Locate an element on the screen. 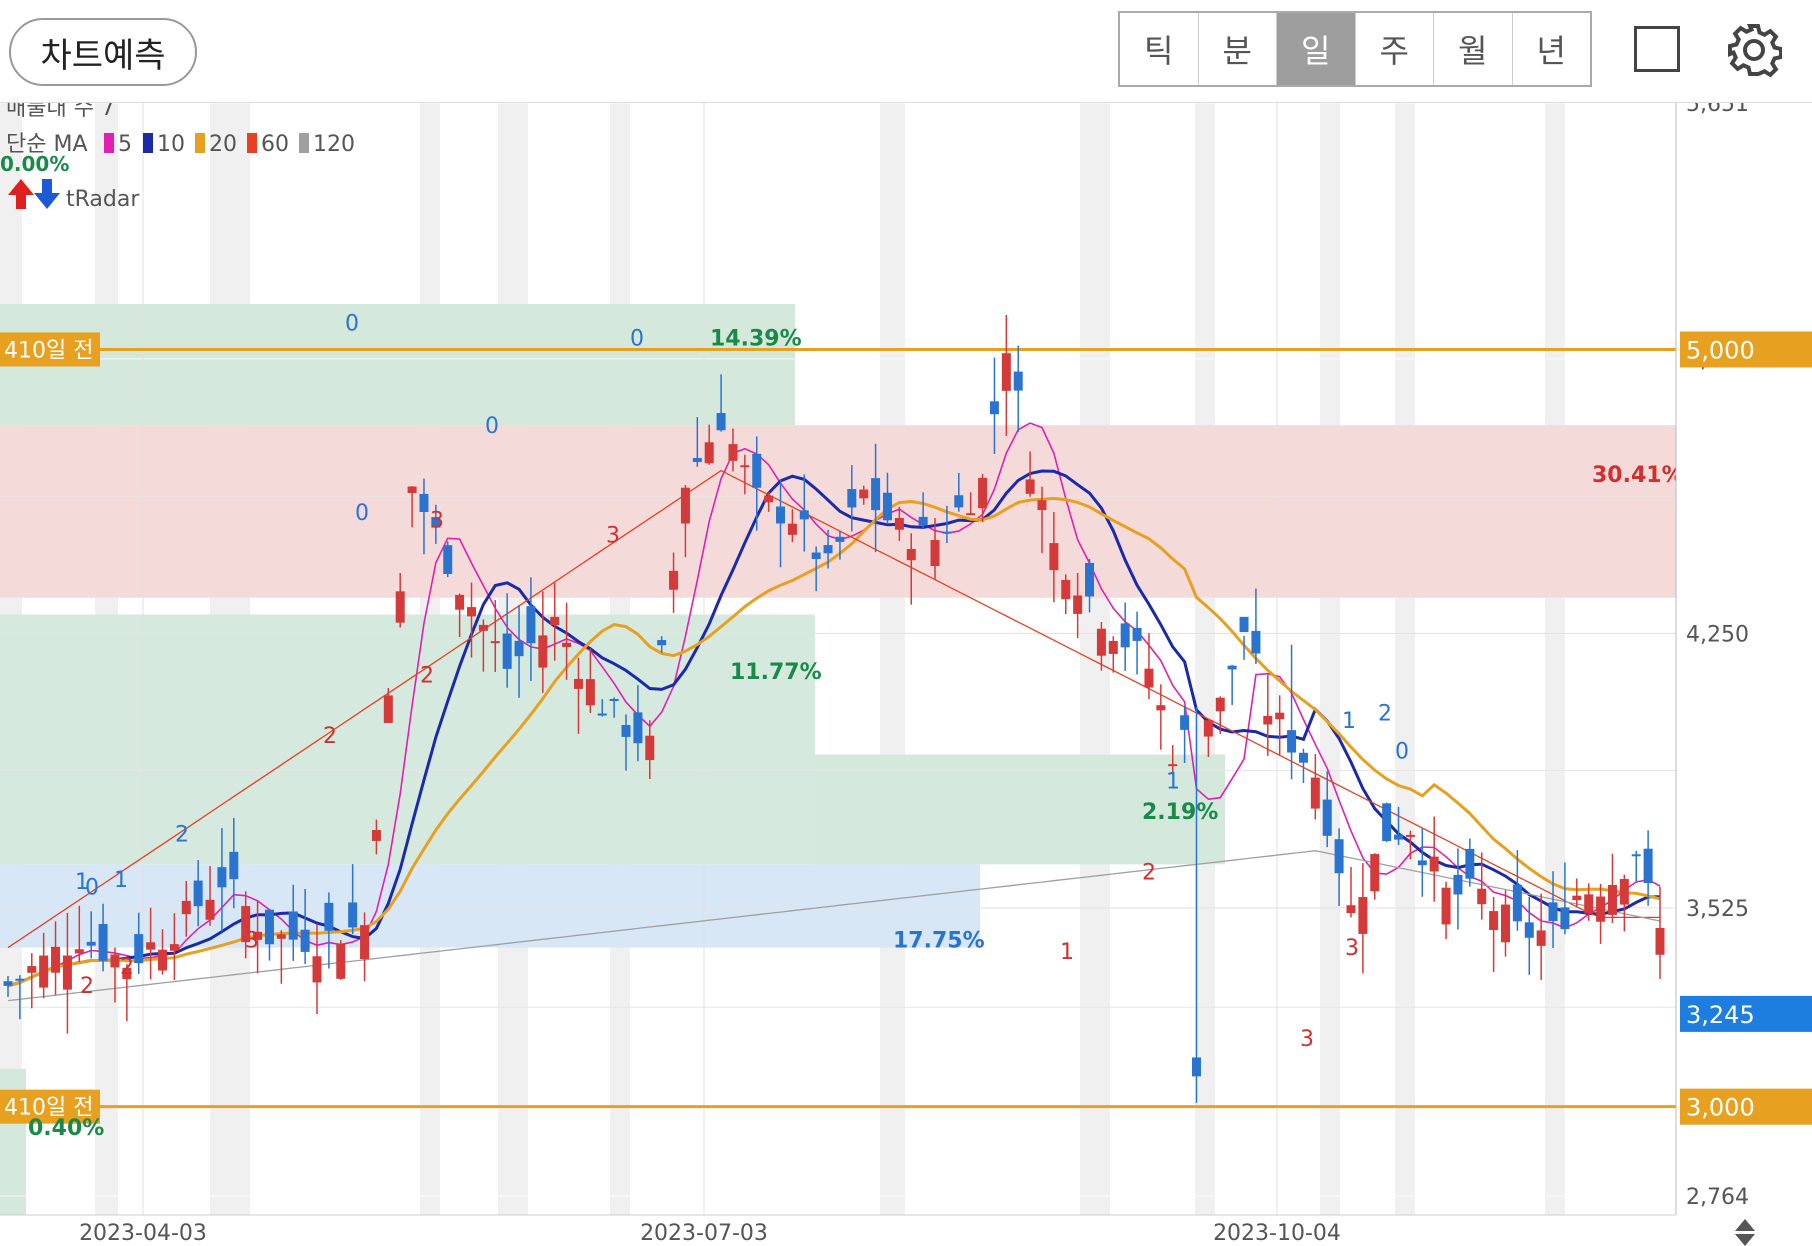 The height and width of the screenshot is (1246, 1812). tab-week: 주 is located at coordinates (1395, 49).